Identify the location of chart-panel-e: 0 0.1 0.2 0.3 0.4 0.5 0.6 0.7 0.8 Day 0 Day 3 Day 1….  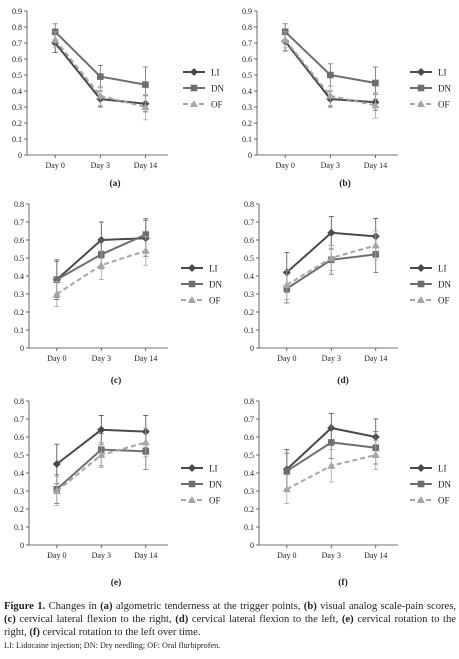
(118, 492).